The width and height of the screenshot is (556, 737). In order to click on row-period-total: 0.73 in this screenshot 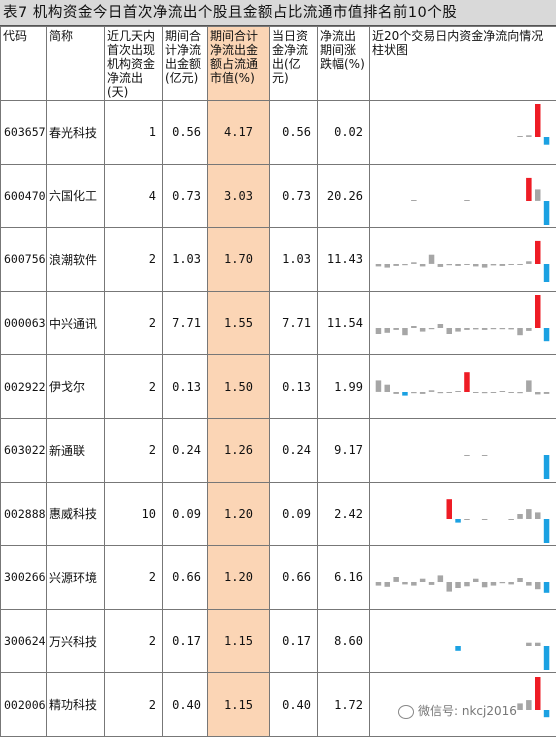, I will do `click(185, 196)`.